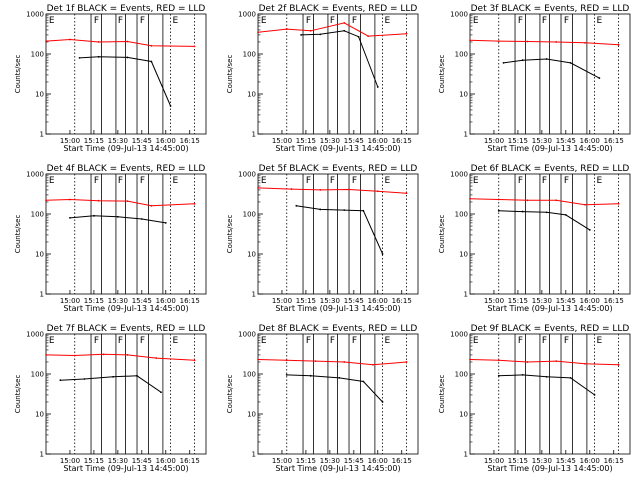  What do you see at coordinates (126, 329) in the screenshot?
I see `panel-title: Det 7f BLACK = Events, RED = LLD` at bounding box center [126, 329].